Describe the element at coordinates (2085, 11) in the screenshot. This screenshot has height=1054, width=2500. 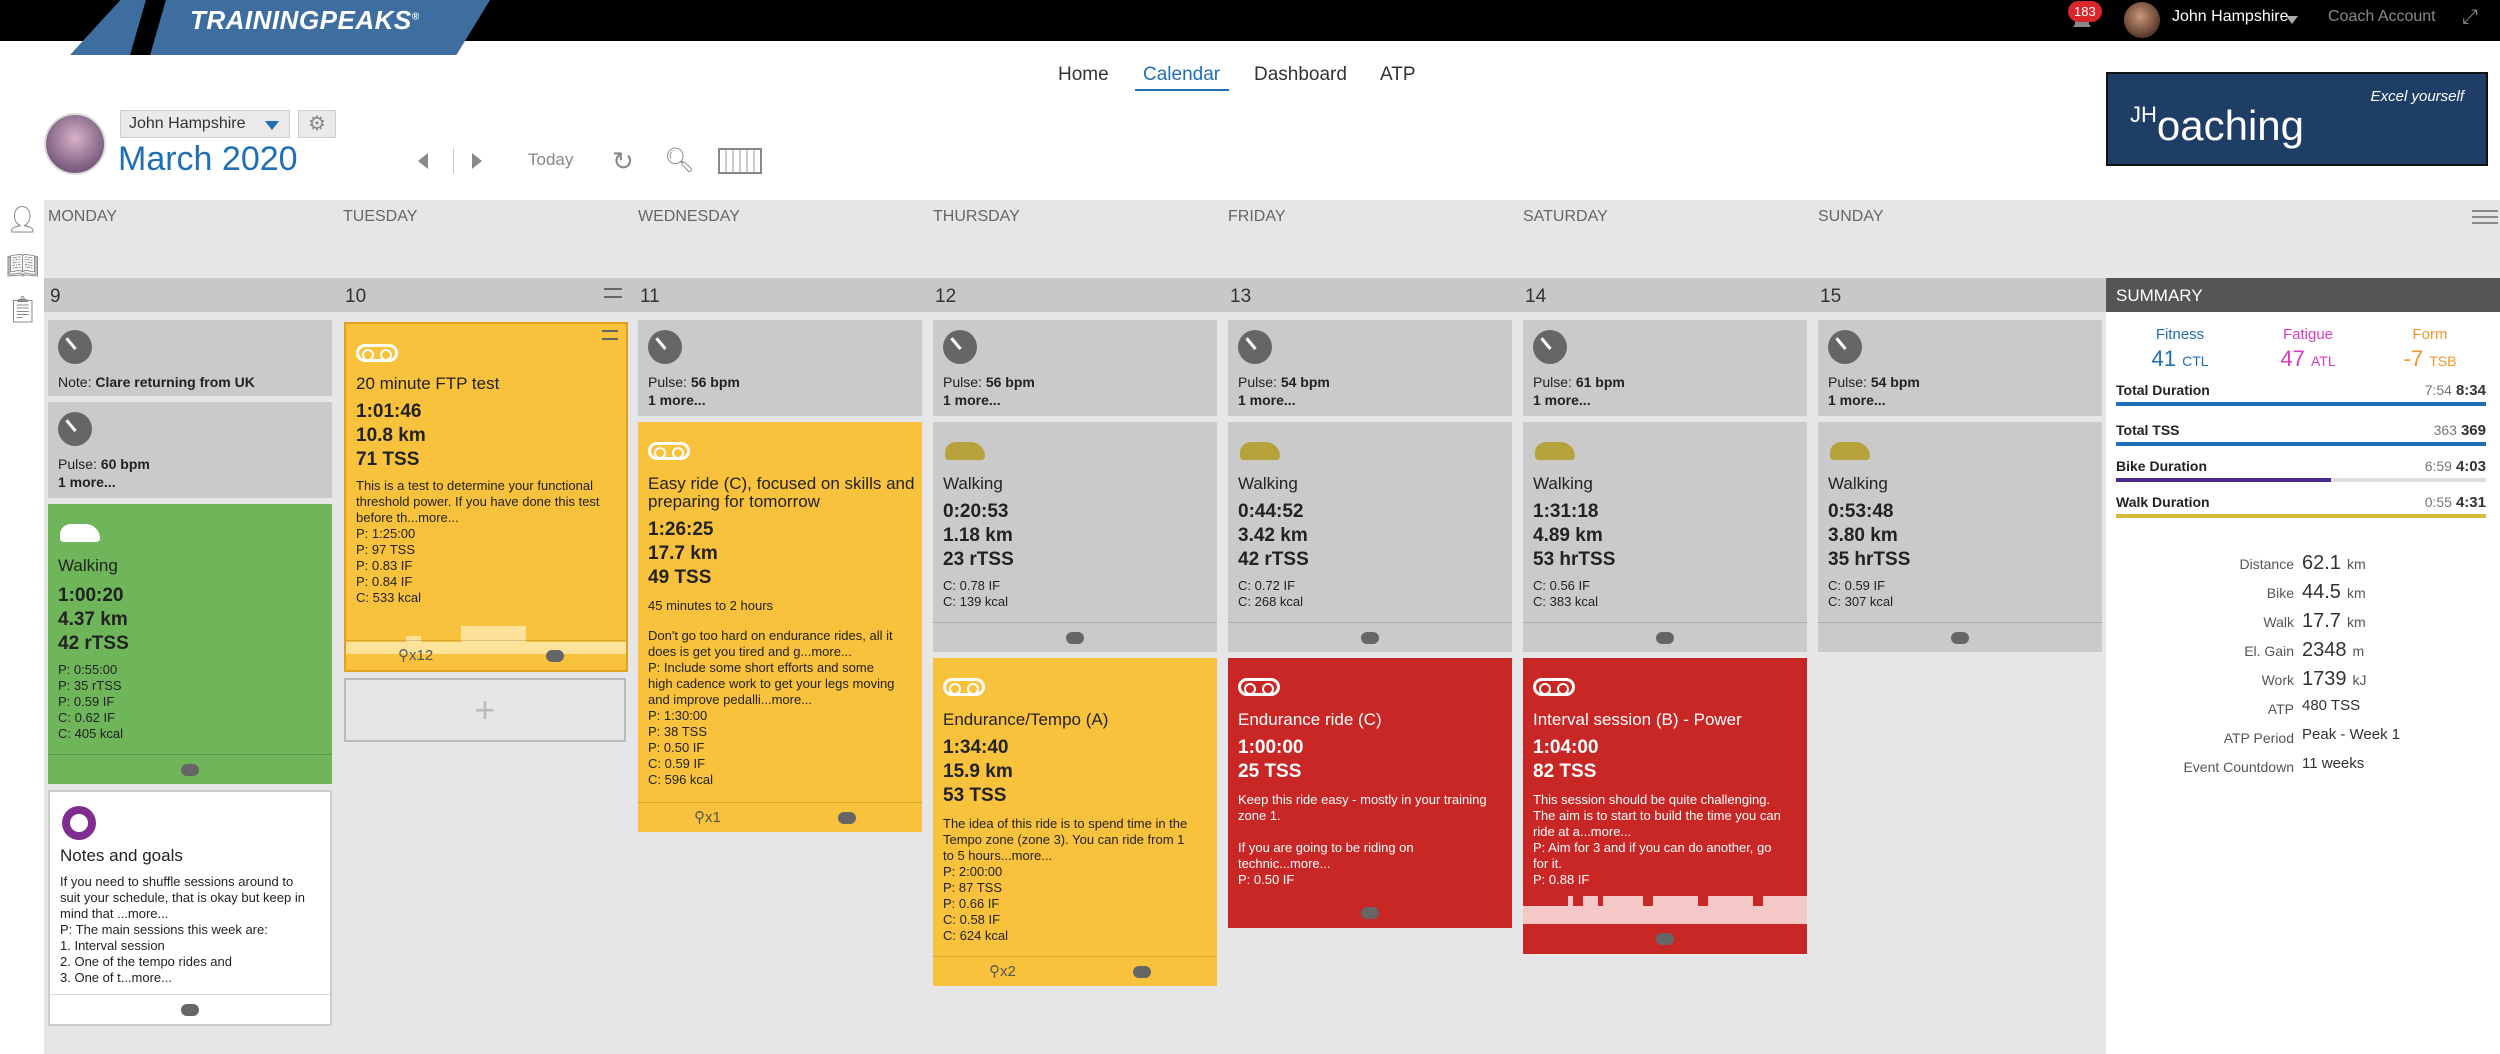
I see `notification-badge: 183` at that location.